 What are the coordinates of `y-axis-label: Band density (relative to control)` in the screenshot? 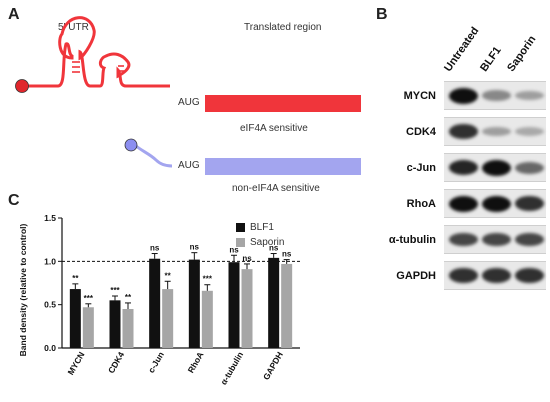 It's located at (23, 289).